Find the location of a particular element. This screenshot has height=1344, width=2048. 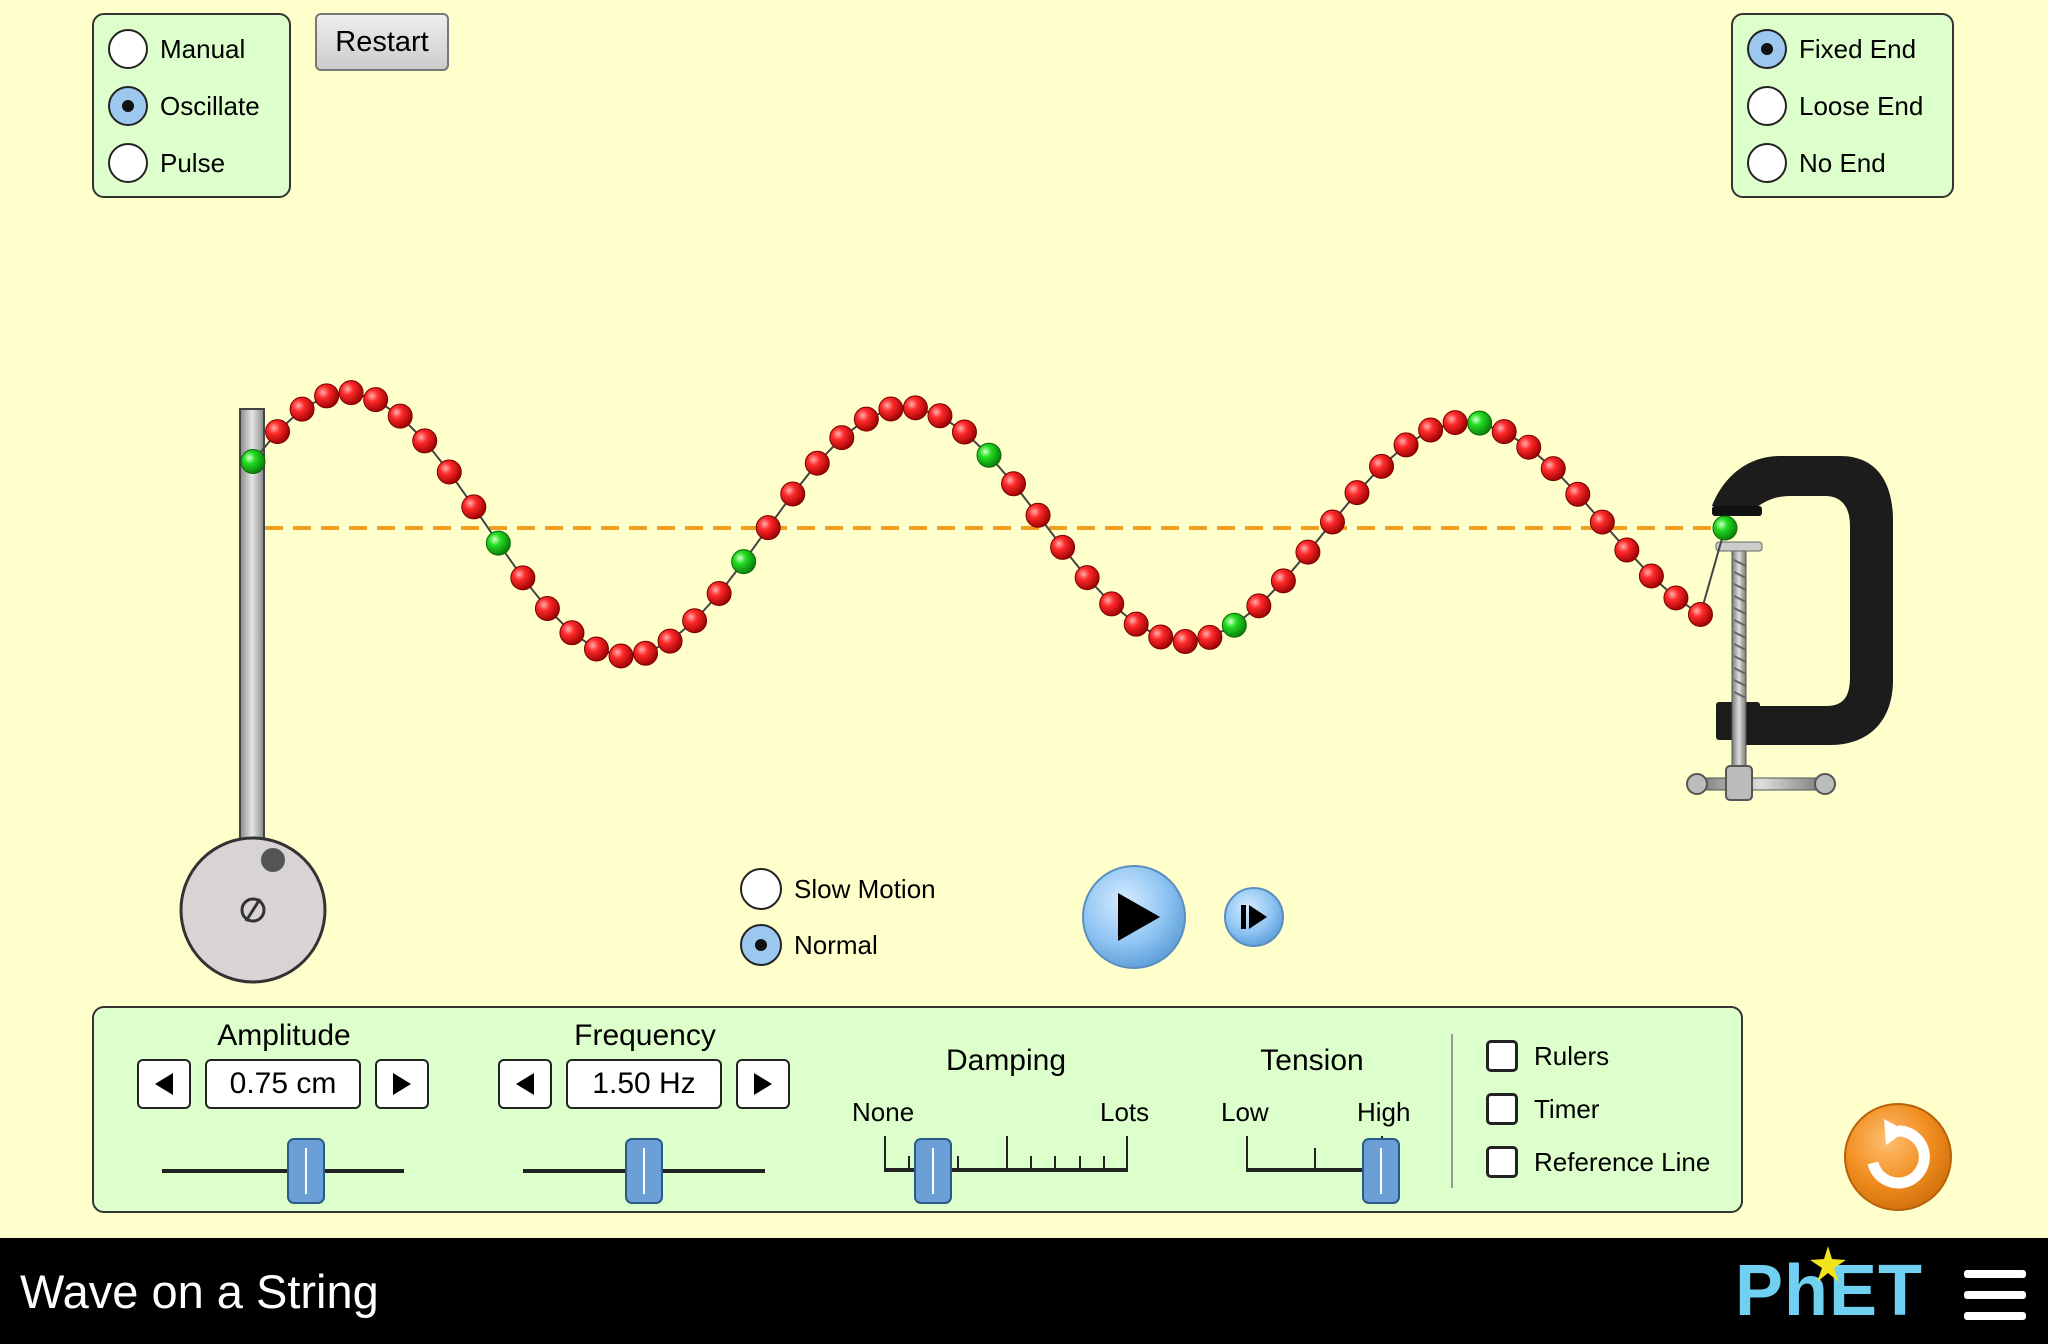

play-button is located at coordinates (1134, 917).